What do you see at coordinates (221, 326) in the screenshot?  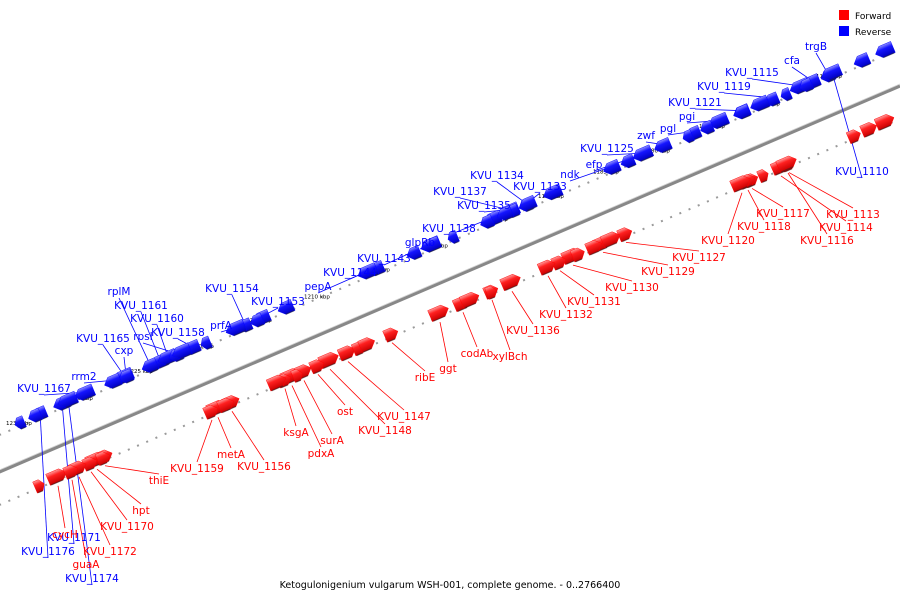 I see `gene-label-prfa: prfA` at bounding box center [221, 326].